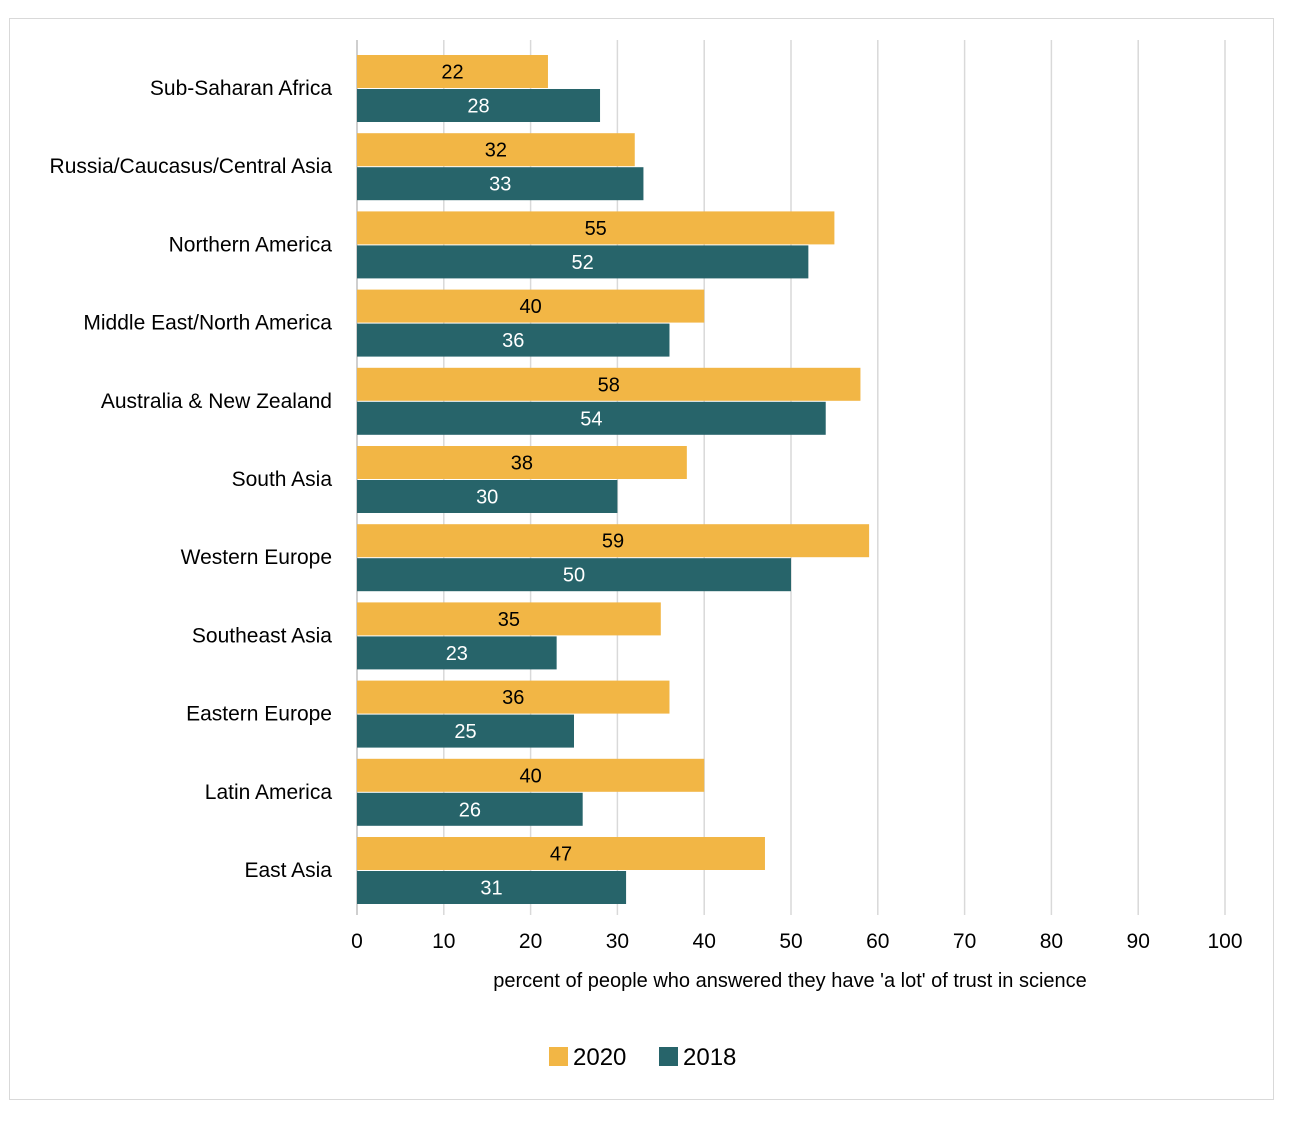 Image resolution: width=1300 pixels, height=1122 pixels. I want to click on data-label-2018: 28, so click(478, 107).